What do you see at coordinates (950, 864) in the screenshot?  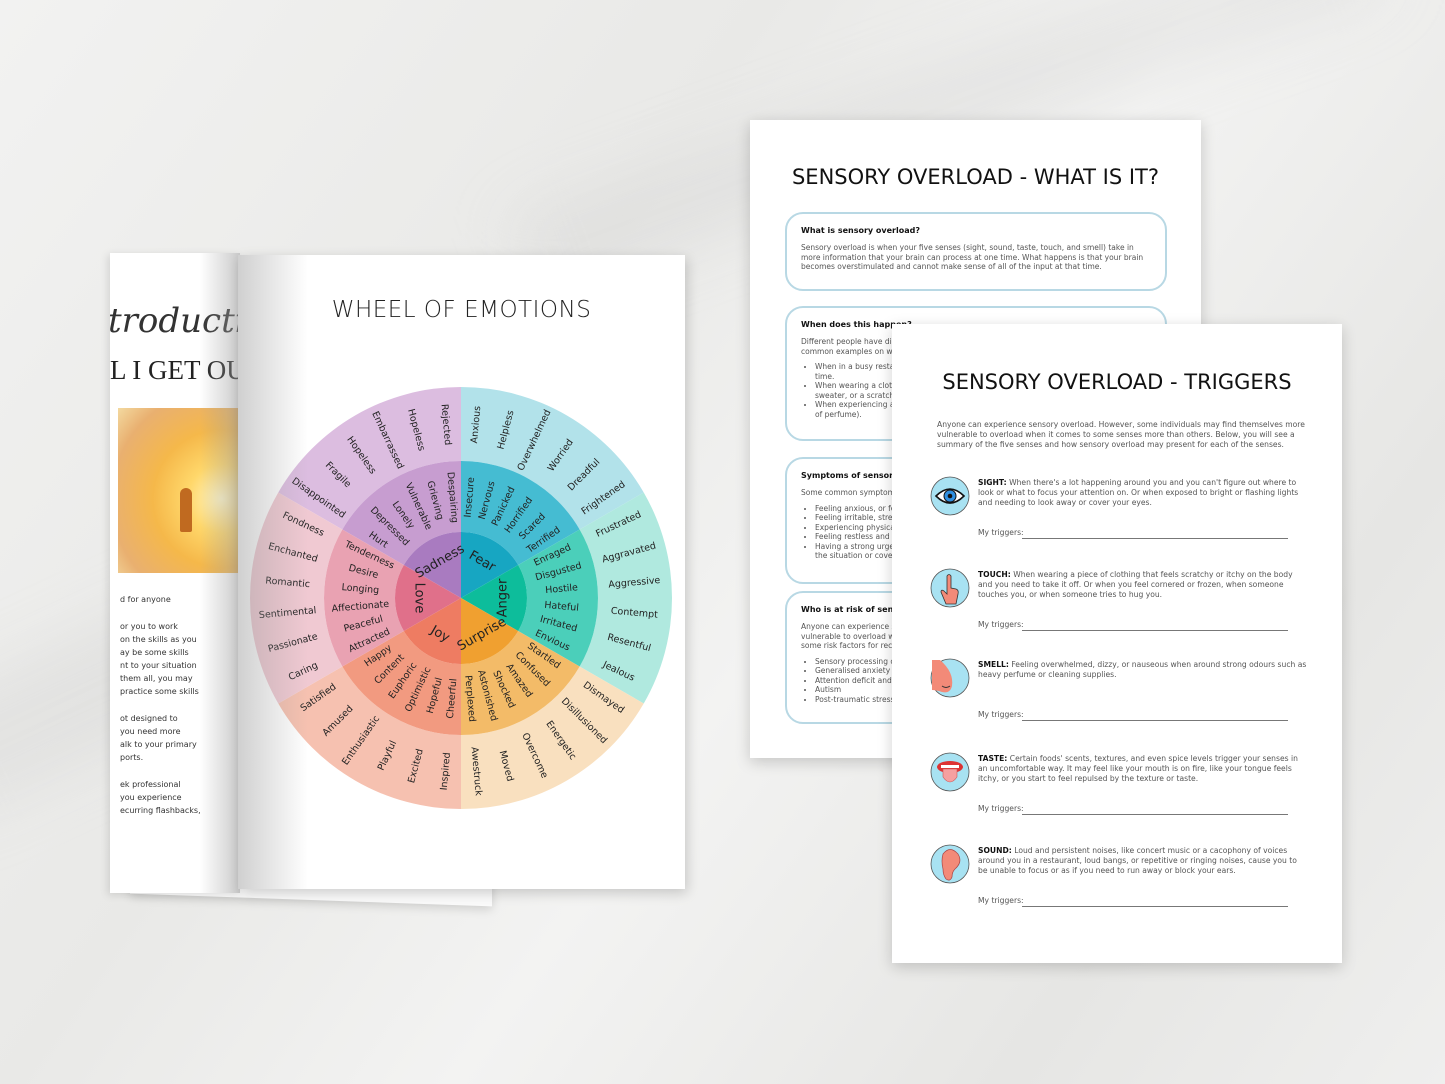 I see `ear-icon` at bounding box center [950, 864].